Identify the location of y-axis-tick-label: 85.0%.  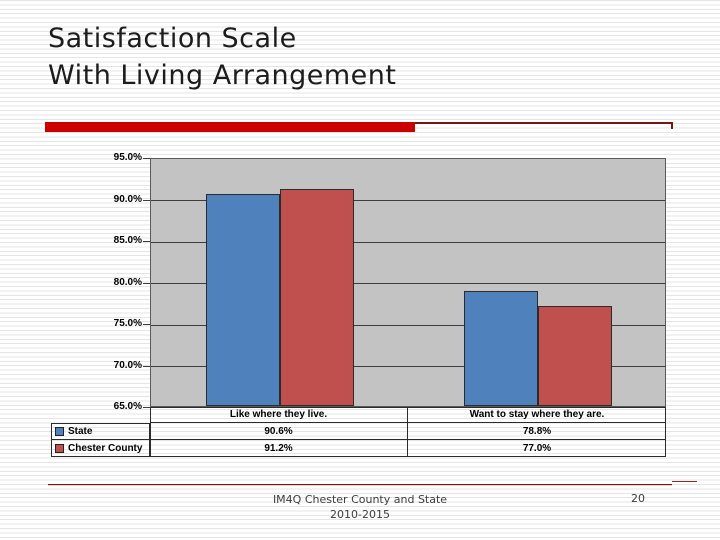
(127, 240).